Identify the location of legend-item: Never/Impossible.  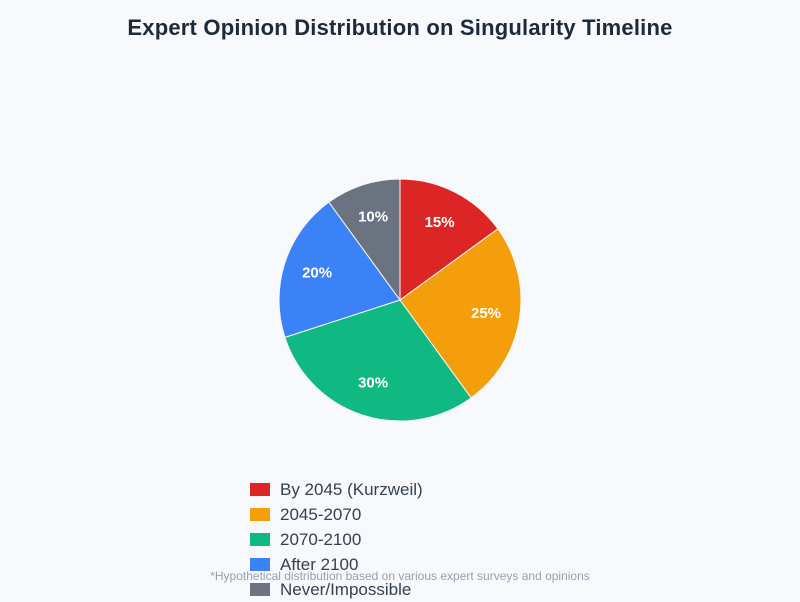
(336, 589).